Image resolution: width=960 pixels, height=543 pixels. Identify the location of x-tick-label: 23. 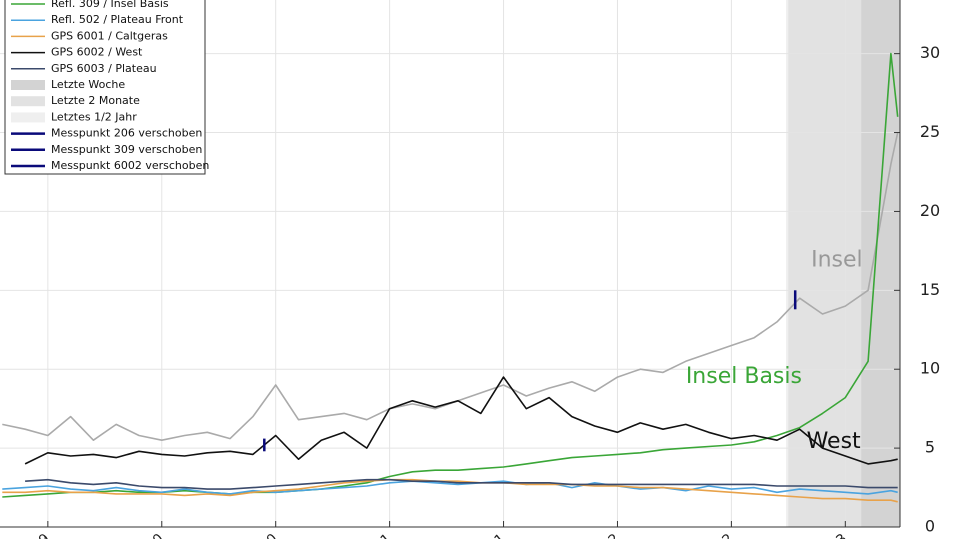
(839, 535).